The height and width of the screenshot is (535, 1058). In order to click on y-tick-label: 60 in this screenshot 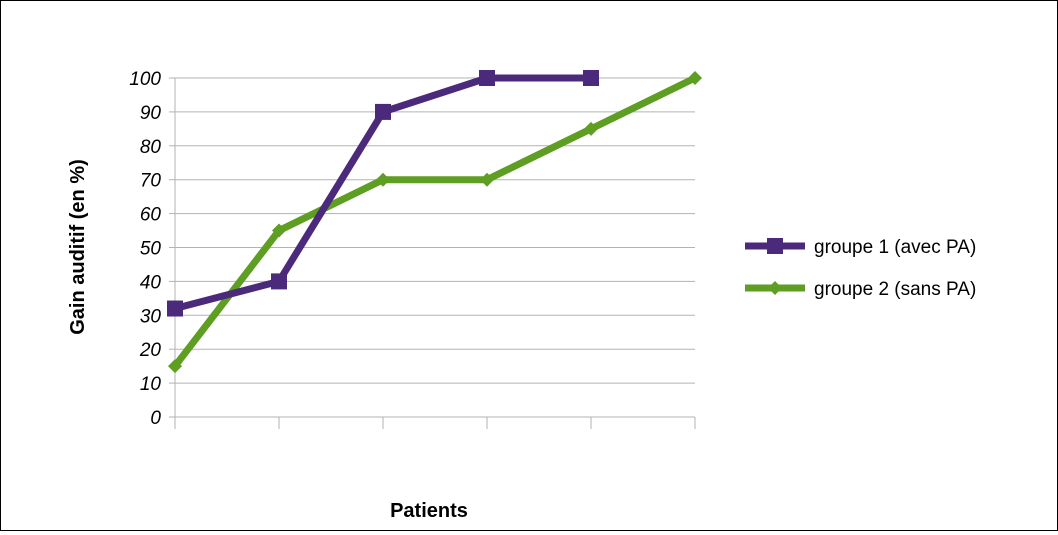, I will do `click(151, 215)`.